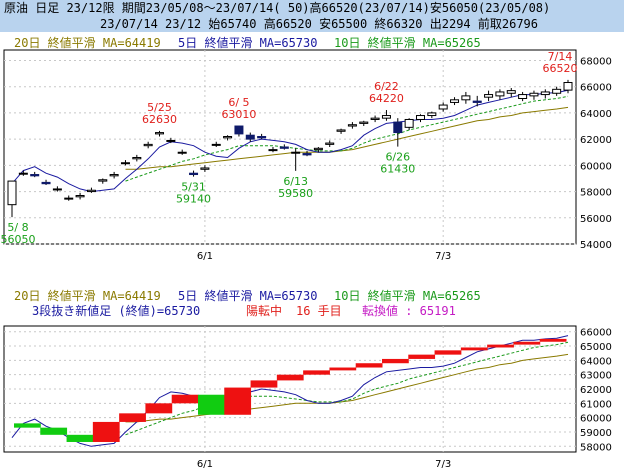 The image size is (624, 475). Describe the element at coordinates (409, 310) in the screenshot. I see `break-info-reversal: 転換値 : 65191` at that location.